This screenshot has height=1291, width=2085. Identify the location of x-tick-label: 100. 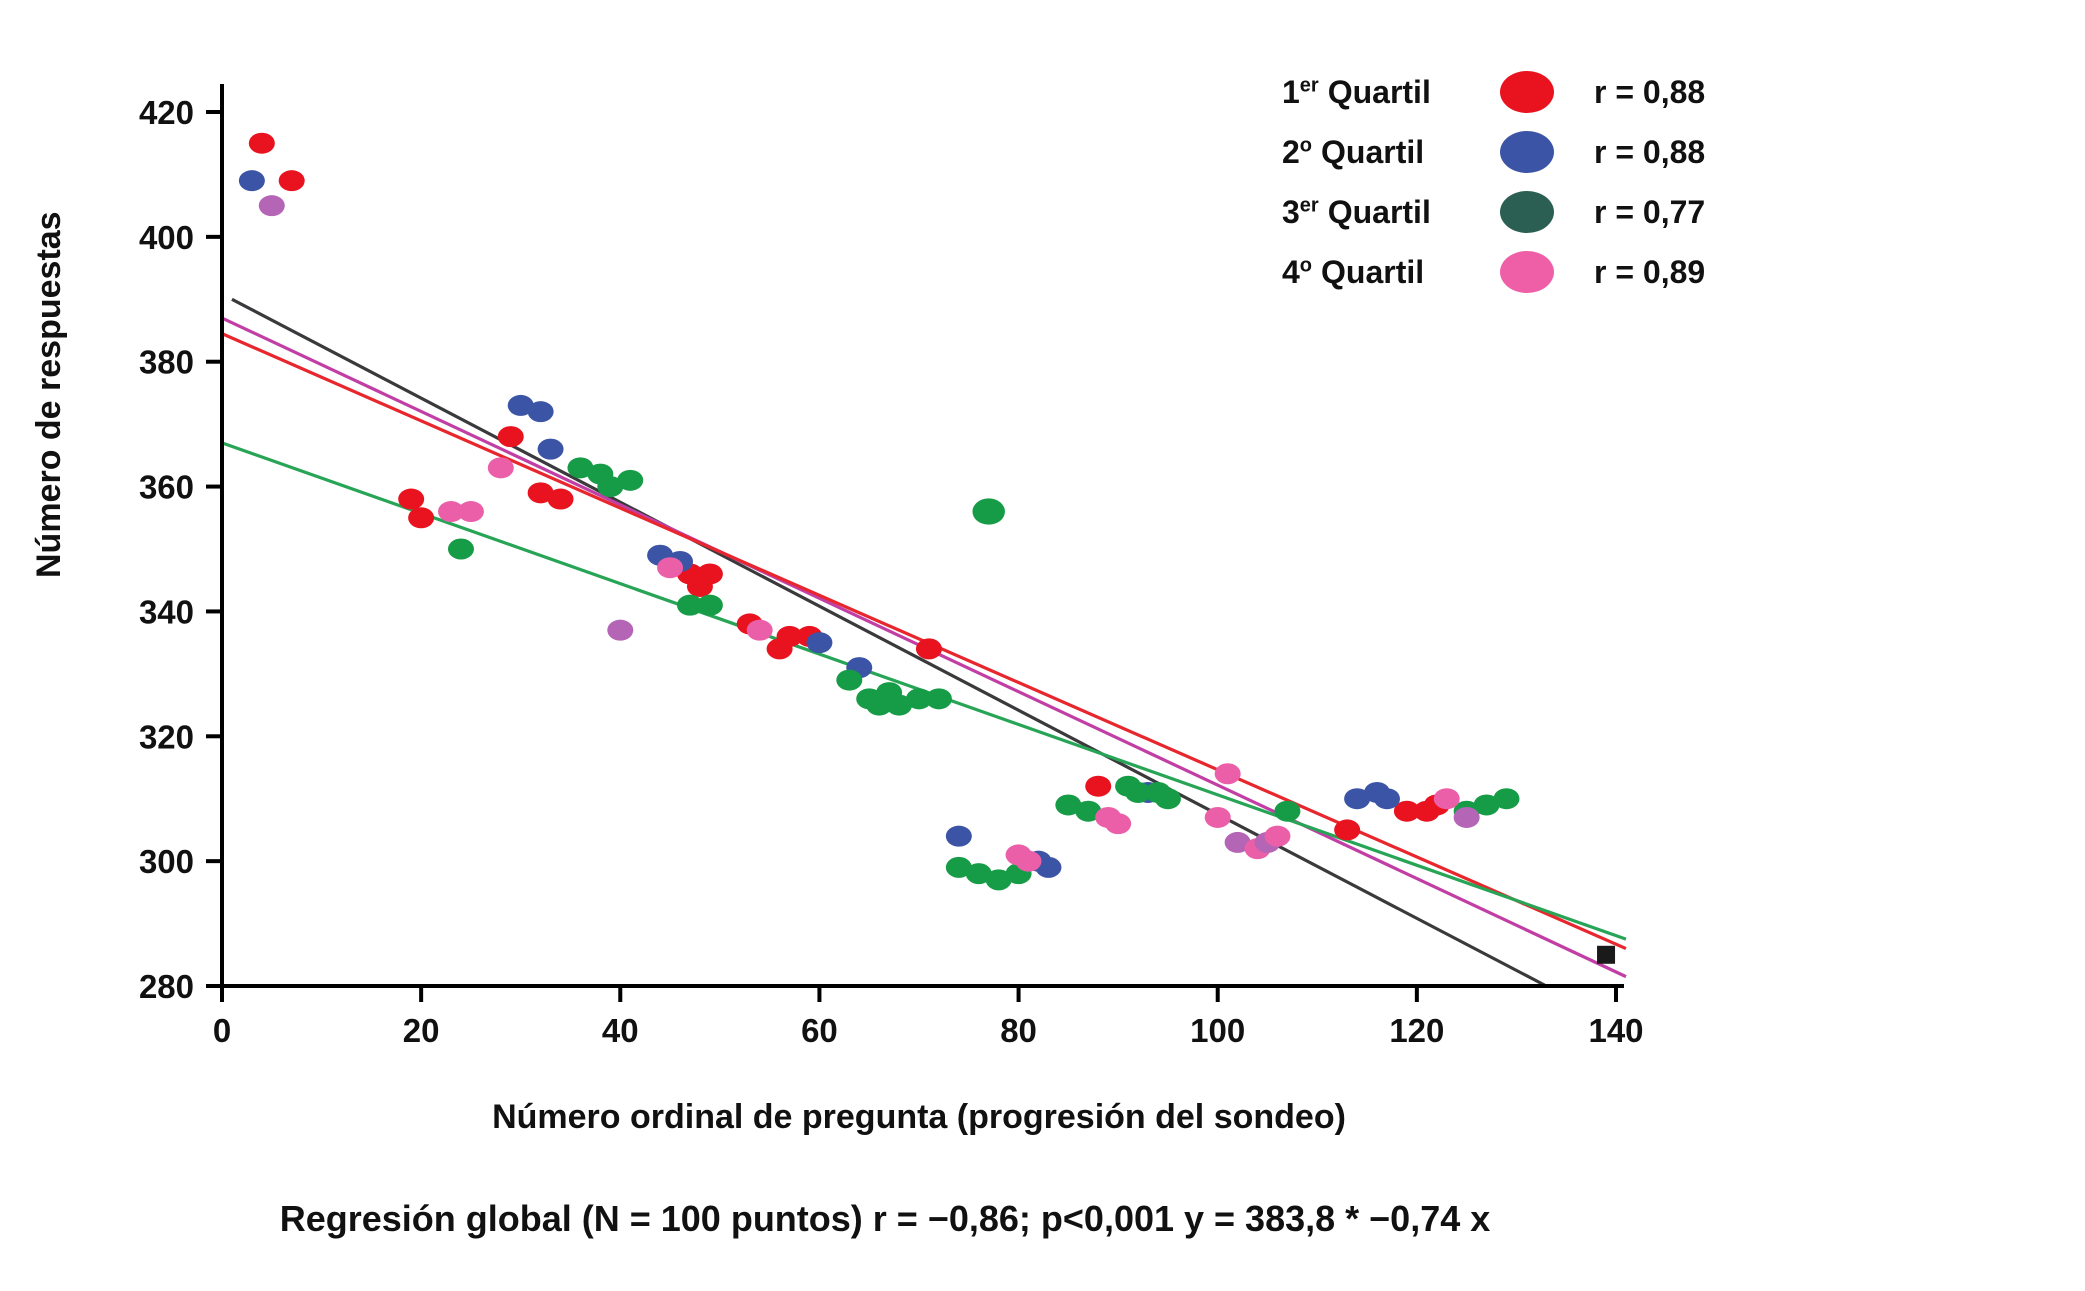
(1217, 1030).